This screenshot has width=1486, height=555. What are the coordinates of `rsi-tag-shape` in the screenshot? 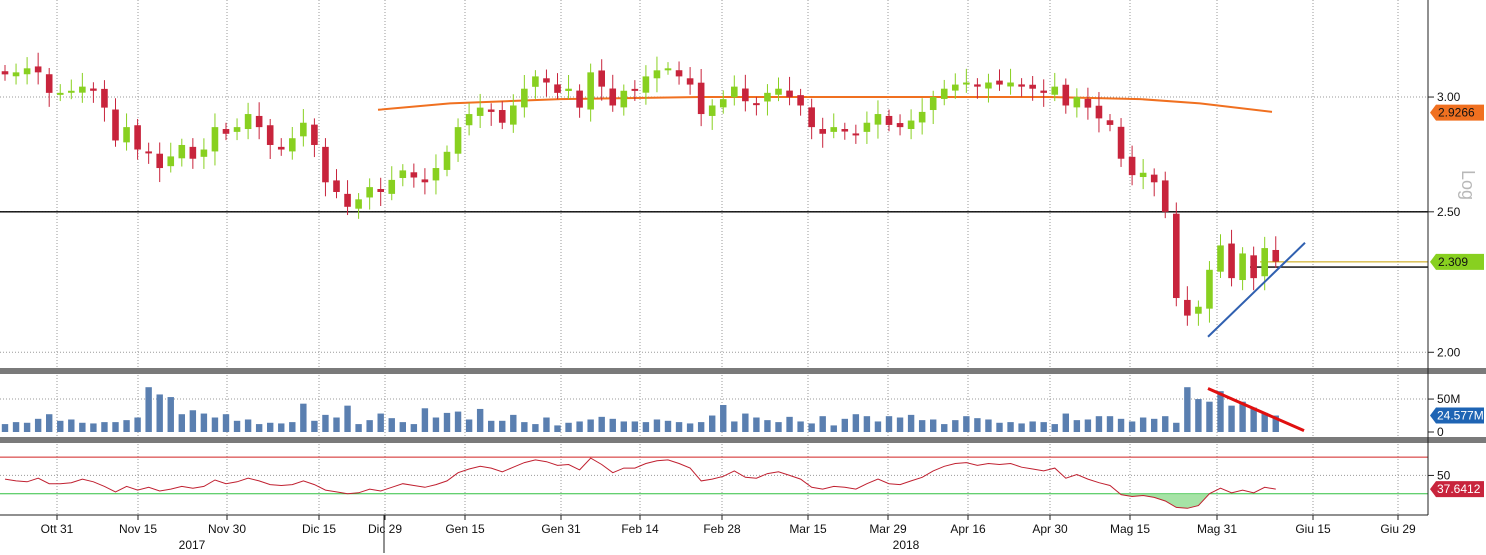 It's located at (1457, 489).